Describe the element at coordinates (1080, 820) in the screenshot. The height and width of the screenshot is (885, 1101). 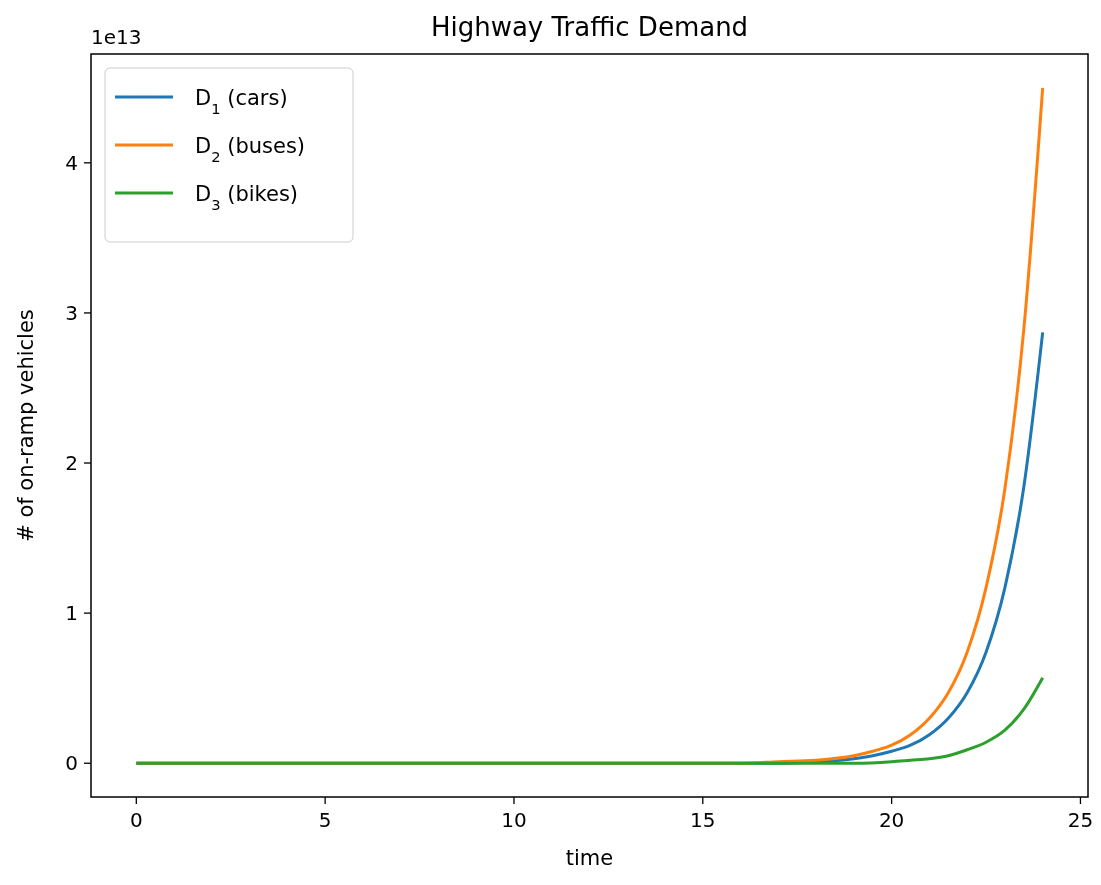
I see `x-tick-label: 25` at that location.